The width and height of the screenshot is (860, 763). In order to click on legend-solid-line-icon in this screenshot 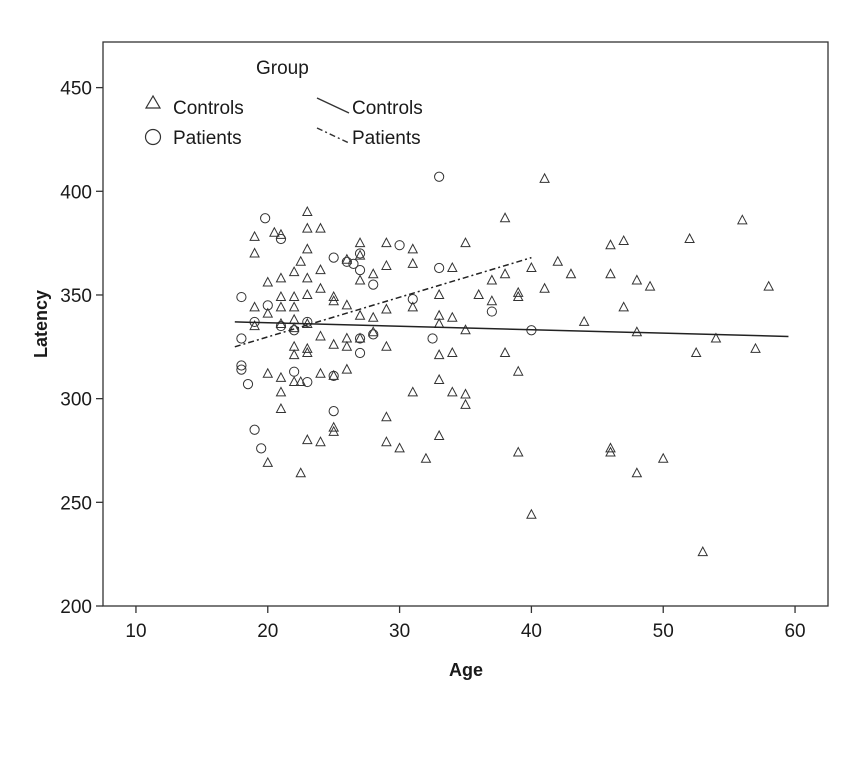, I will do `click(333, 105)`.